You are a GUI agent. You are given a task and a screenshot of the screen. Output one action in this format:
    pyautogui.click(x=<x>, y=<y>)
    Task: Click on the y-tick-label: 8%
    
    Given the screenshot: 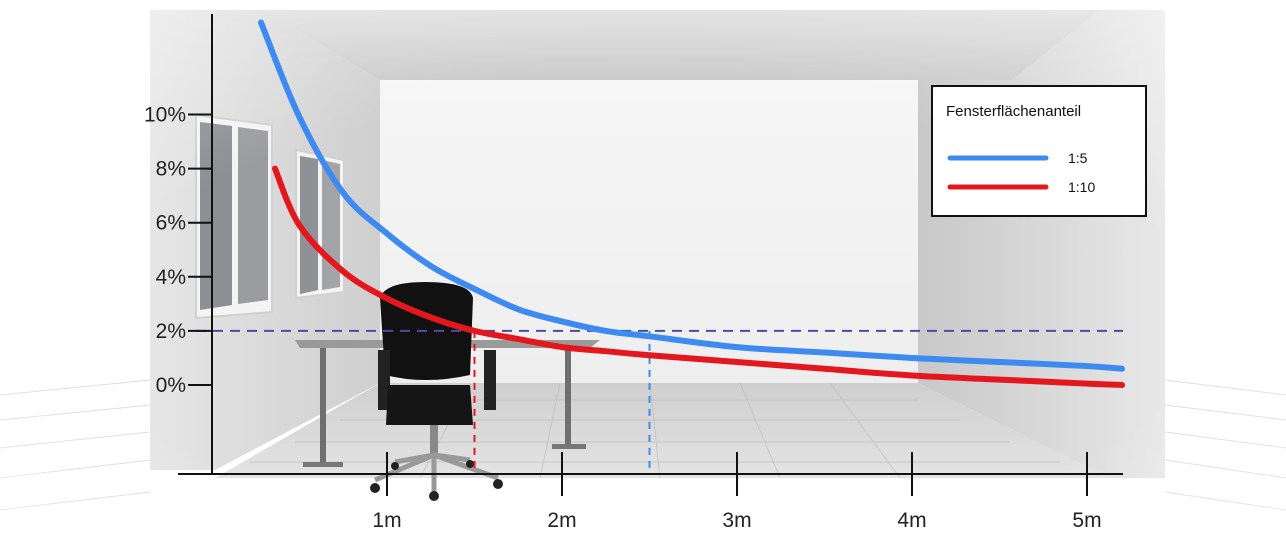 What is the action you would take?
    pyautogui.click(x=171, y=169)
    